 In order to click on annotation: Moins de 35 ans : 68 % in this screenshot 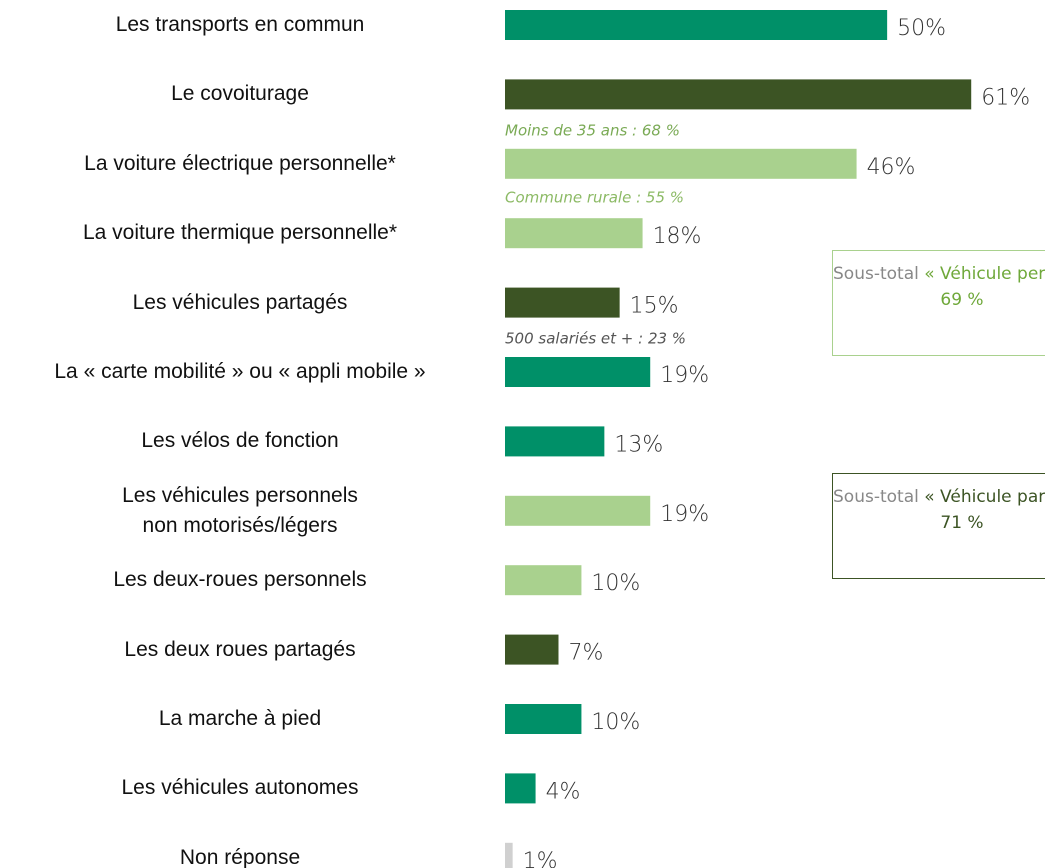, I will do `click(592, 131)`.